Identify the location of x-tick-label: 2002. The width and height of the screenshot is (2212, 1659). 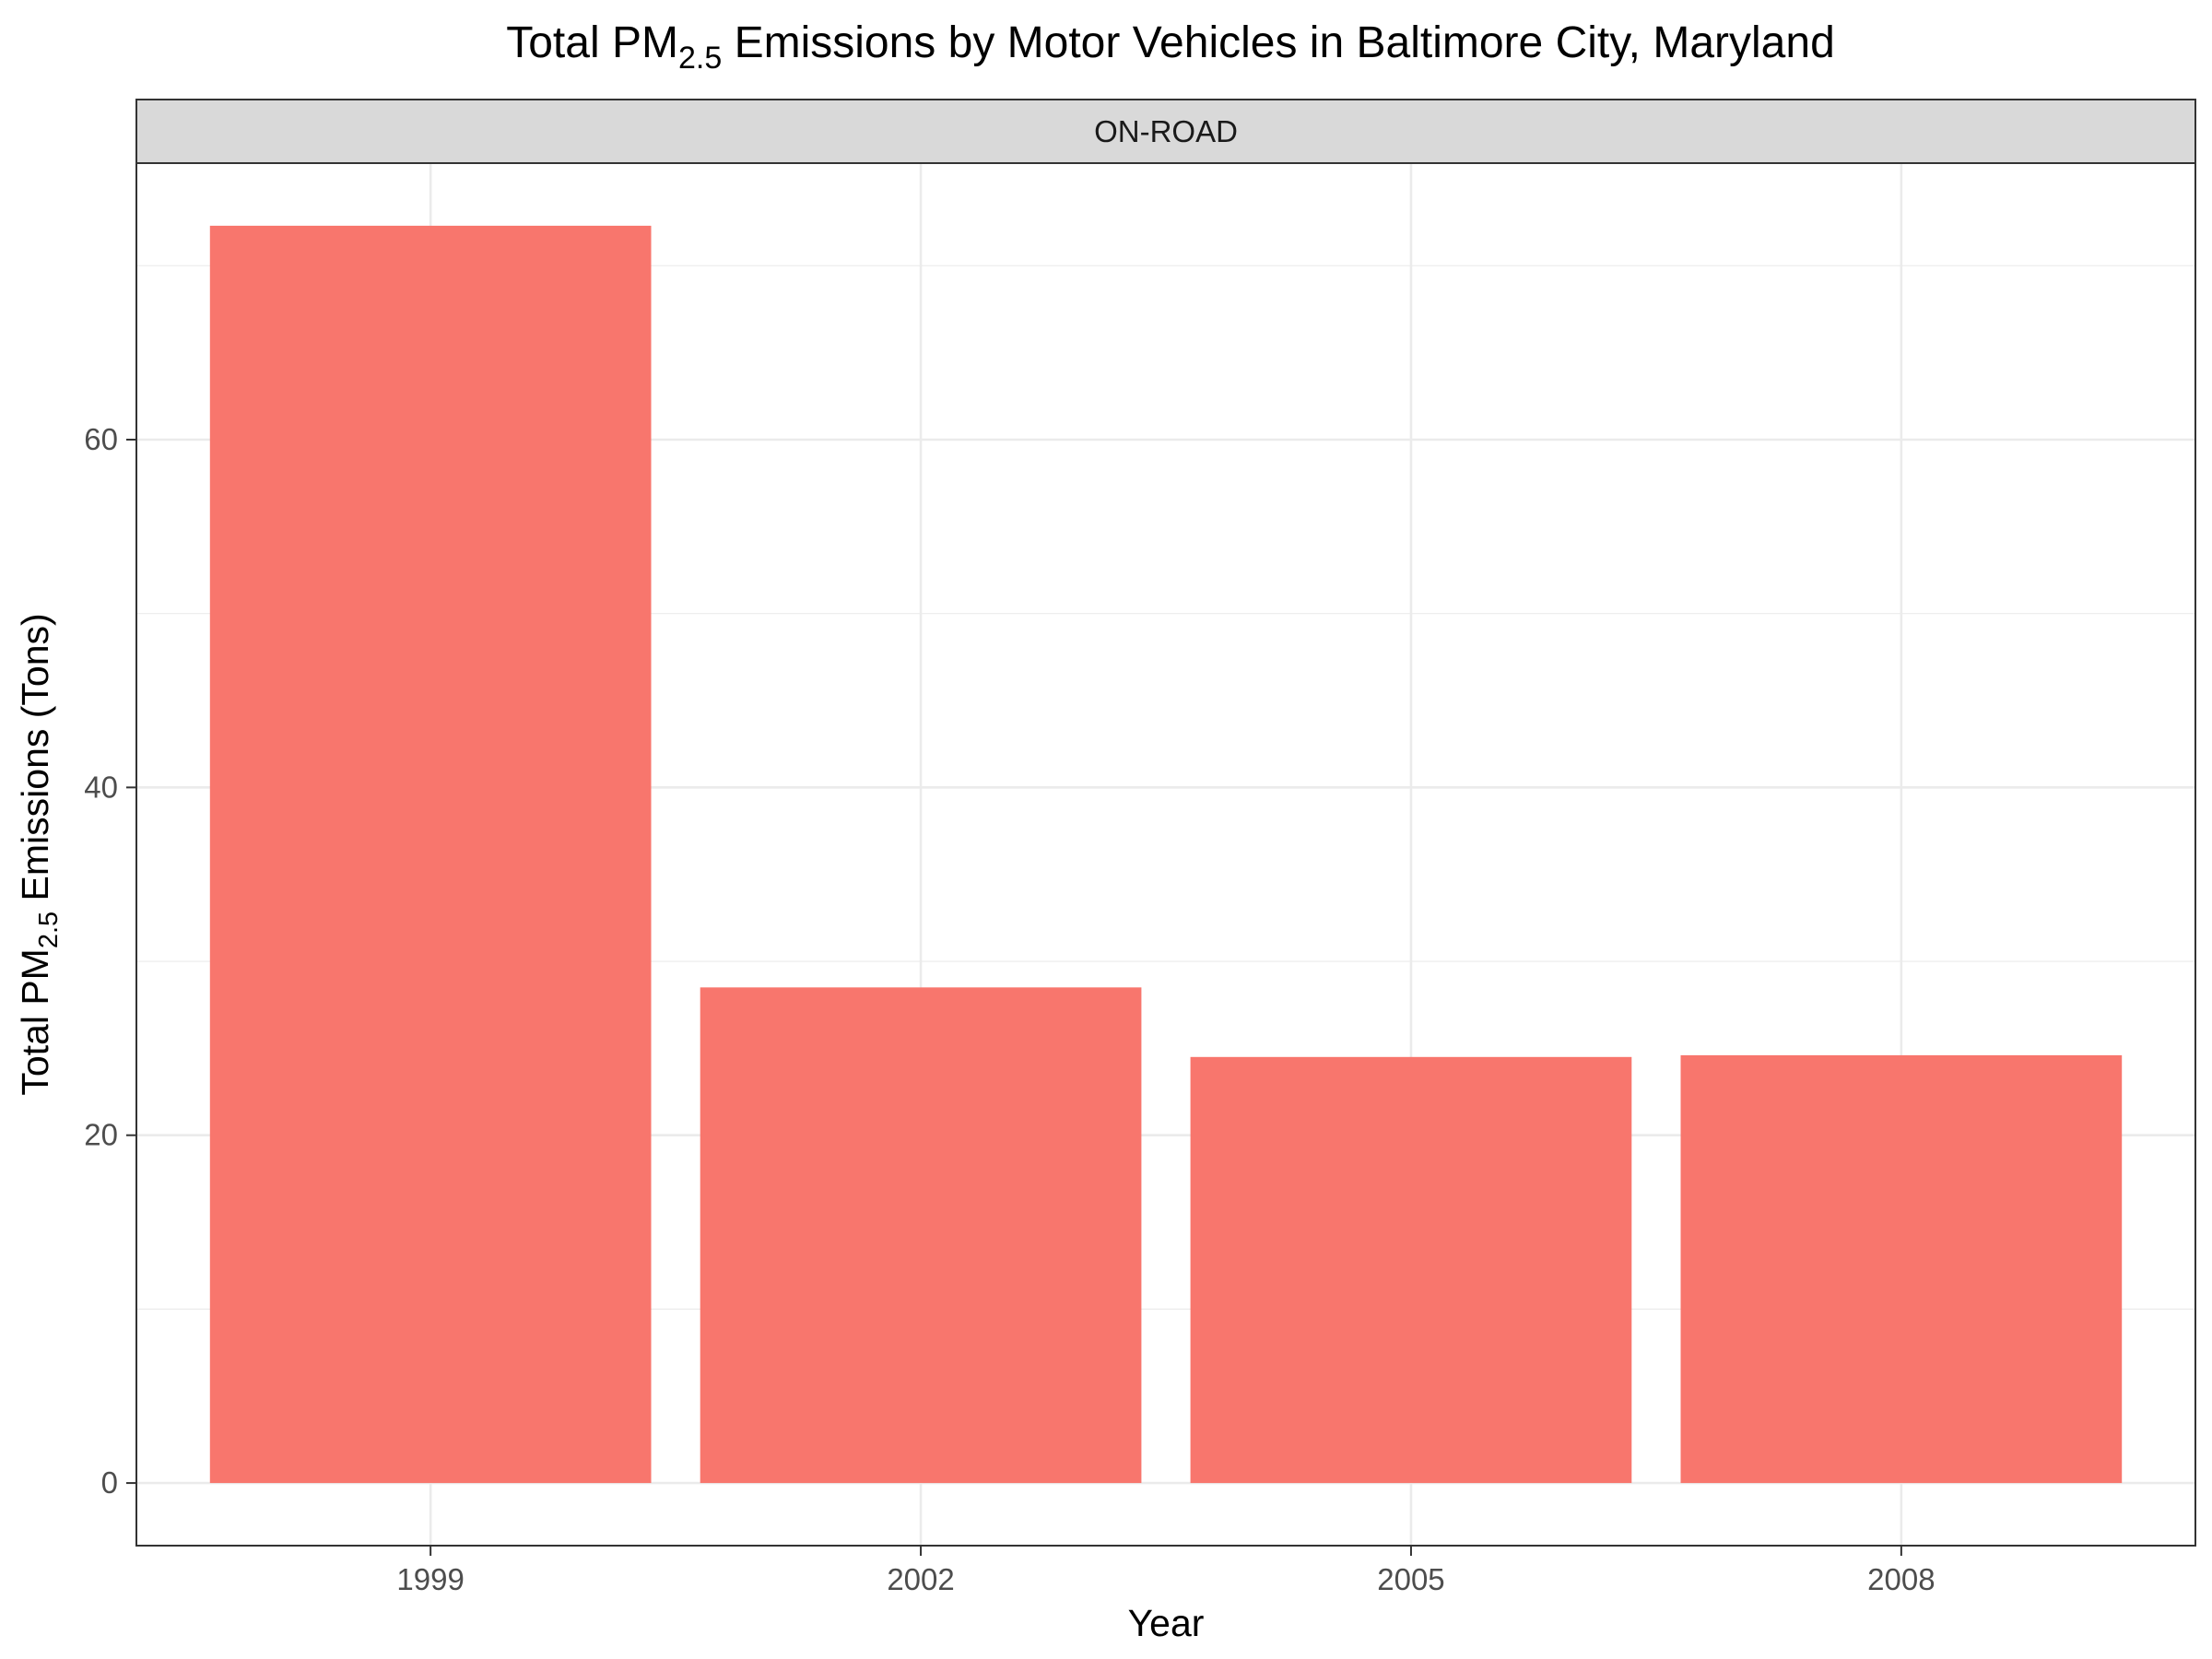
(920, 1579).